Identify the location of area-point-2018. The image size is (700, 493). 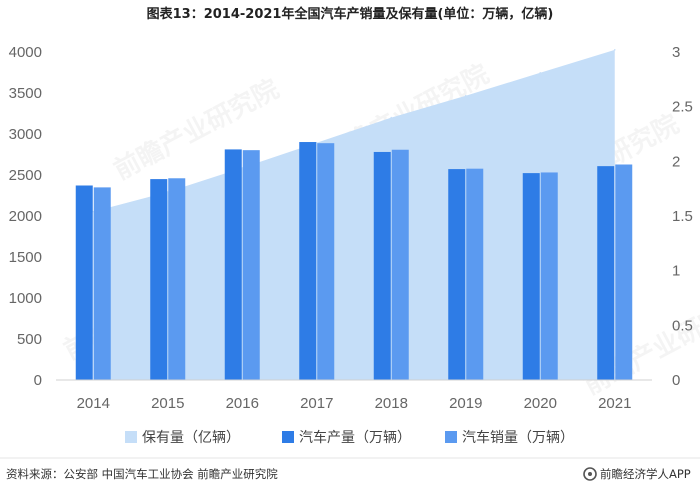
(391, 117).